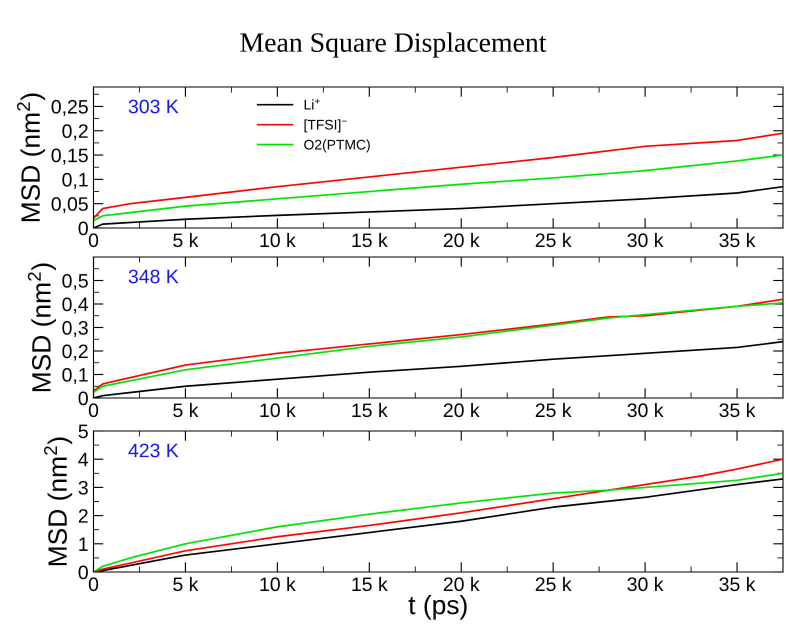 This screenshot has height=627, width=786. What do you see at coordinates (75, 282) in the screenshot?
I see `y-tick-label: 0,5` at bounding box center [75, 282].